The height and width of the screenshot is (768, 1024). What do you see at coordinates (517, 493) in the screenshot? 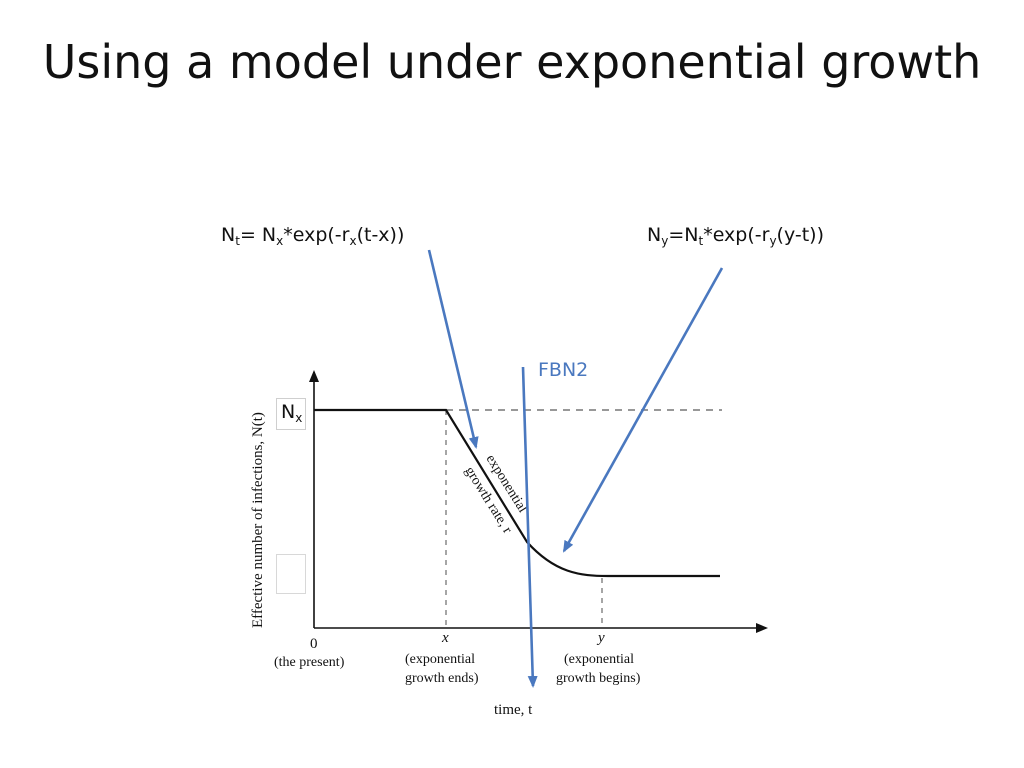
I see `population-curve` at bounding box center [517, 493].